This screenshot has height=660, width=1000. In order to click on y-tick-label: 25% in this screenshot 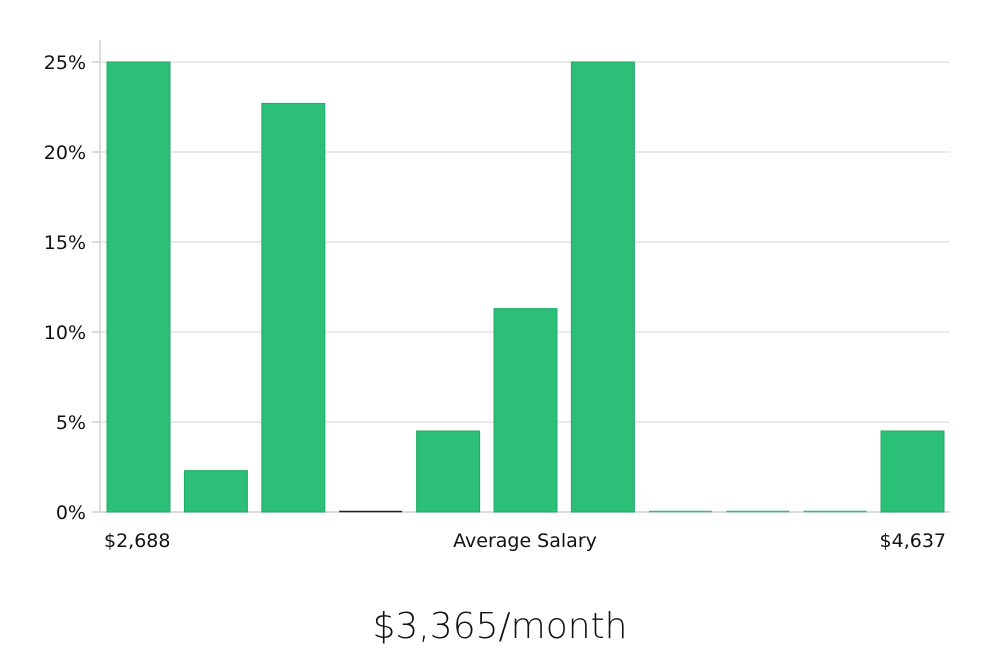, I will do `click(65, 63)`.